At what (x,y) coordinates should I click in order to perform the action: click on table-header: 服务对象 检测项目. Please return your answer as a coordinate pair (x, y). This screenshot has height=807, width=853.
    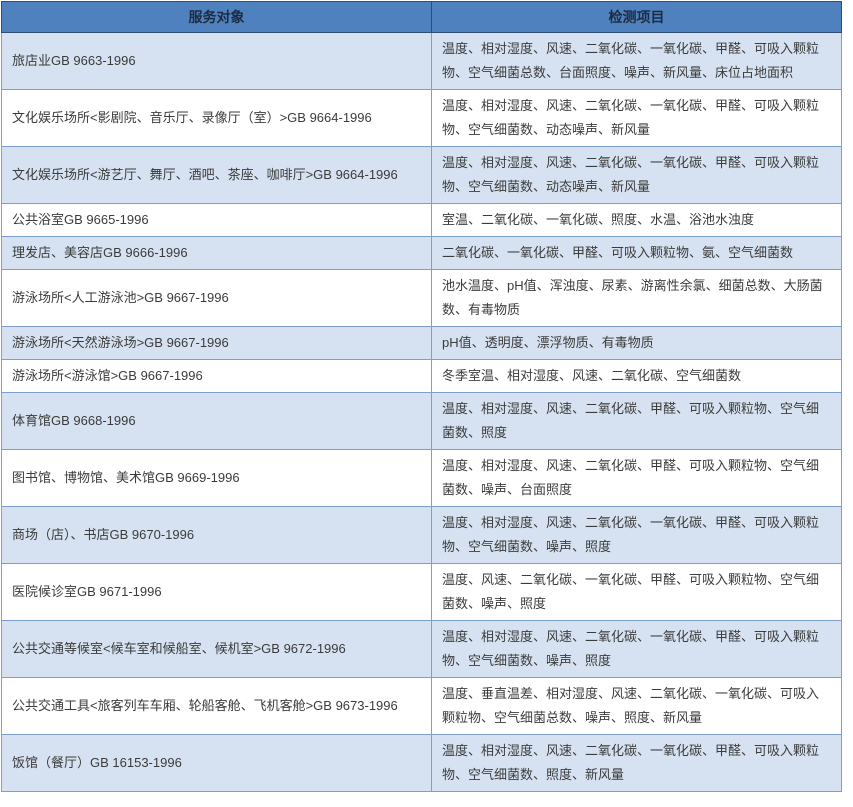
    Looking at the image, I should click on (421, 17).